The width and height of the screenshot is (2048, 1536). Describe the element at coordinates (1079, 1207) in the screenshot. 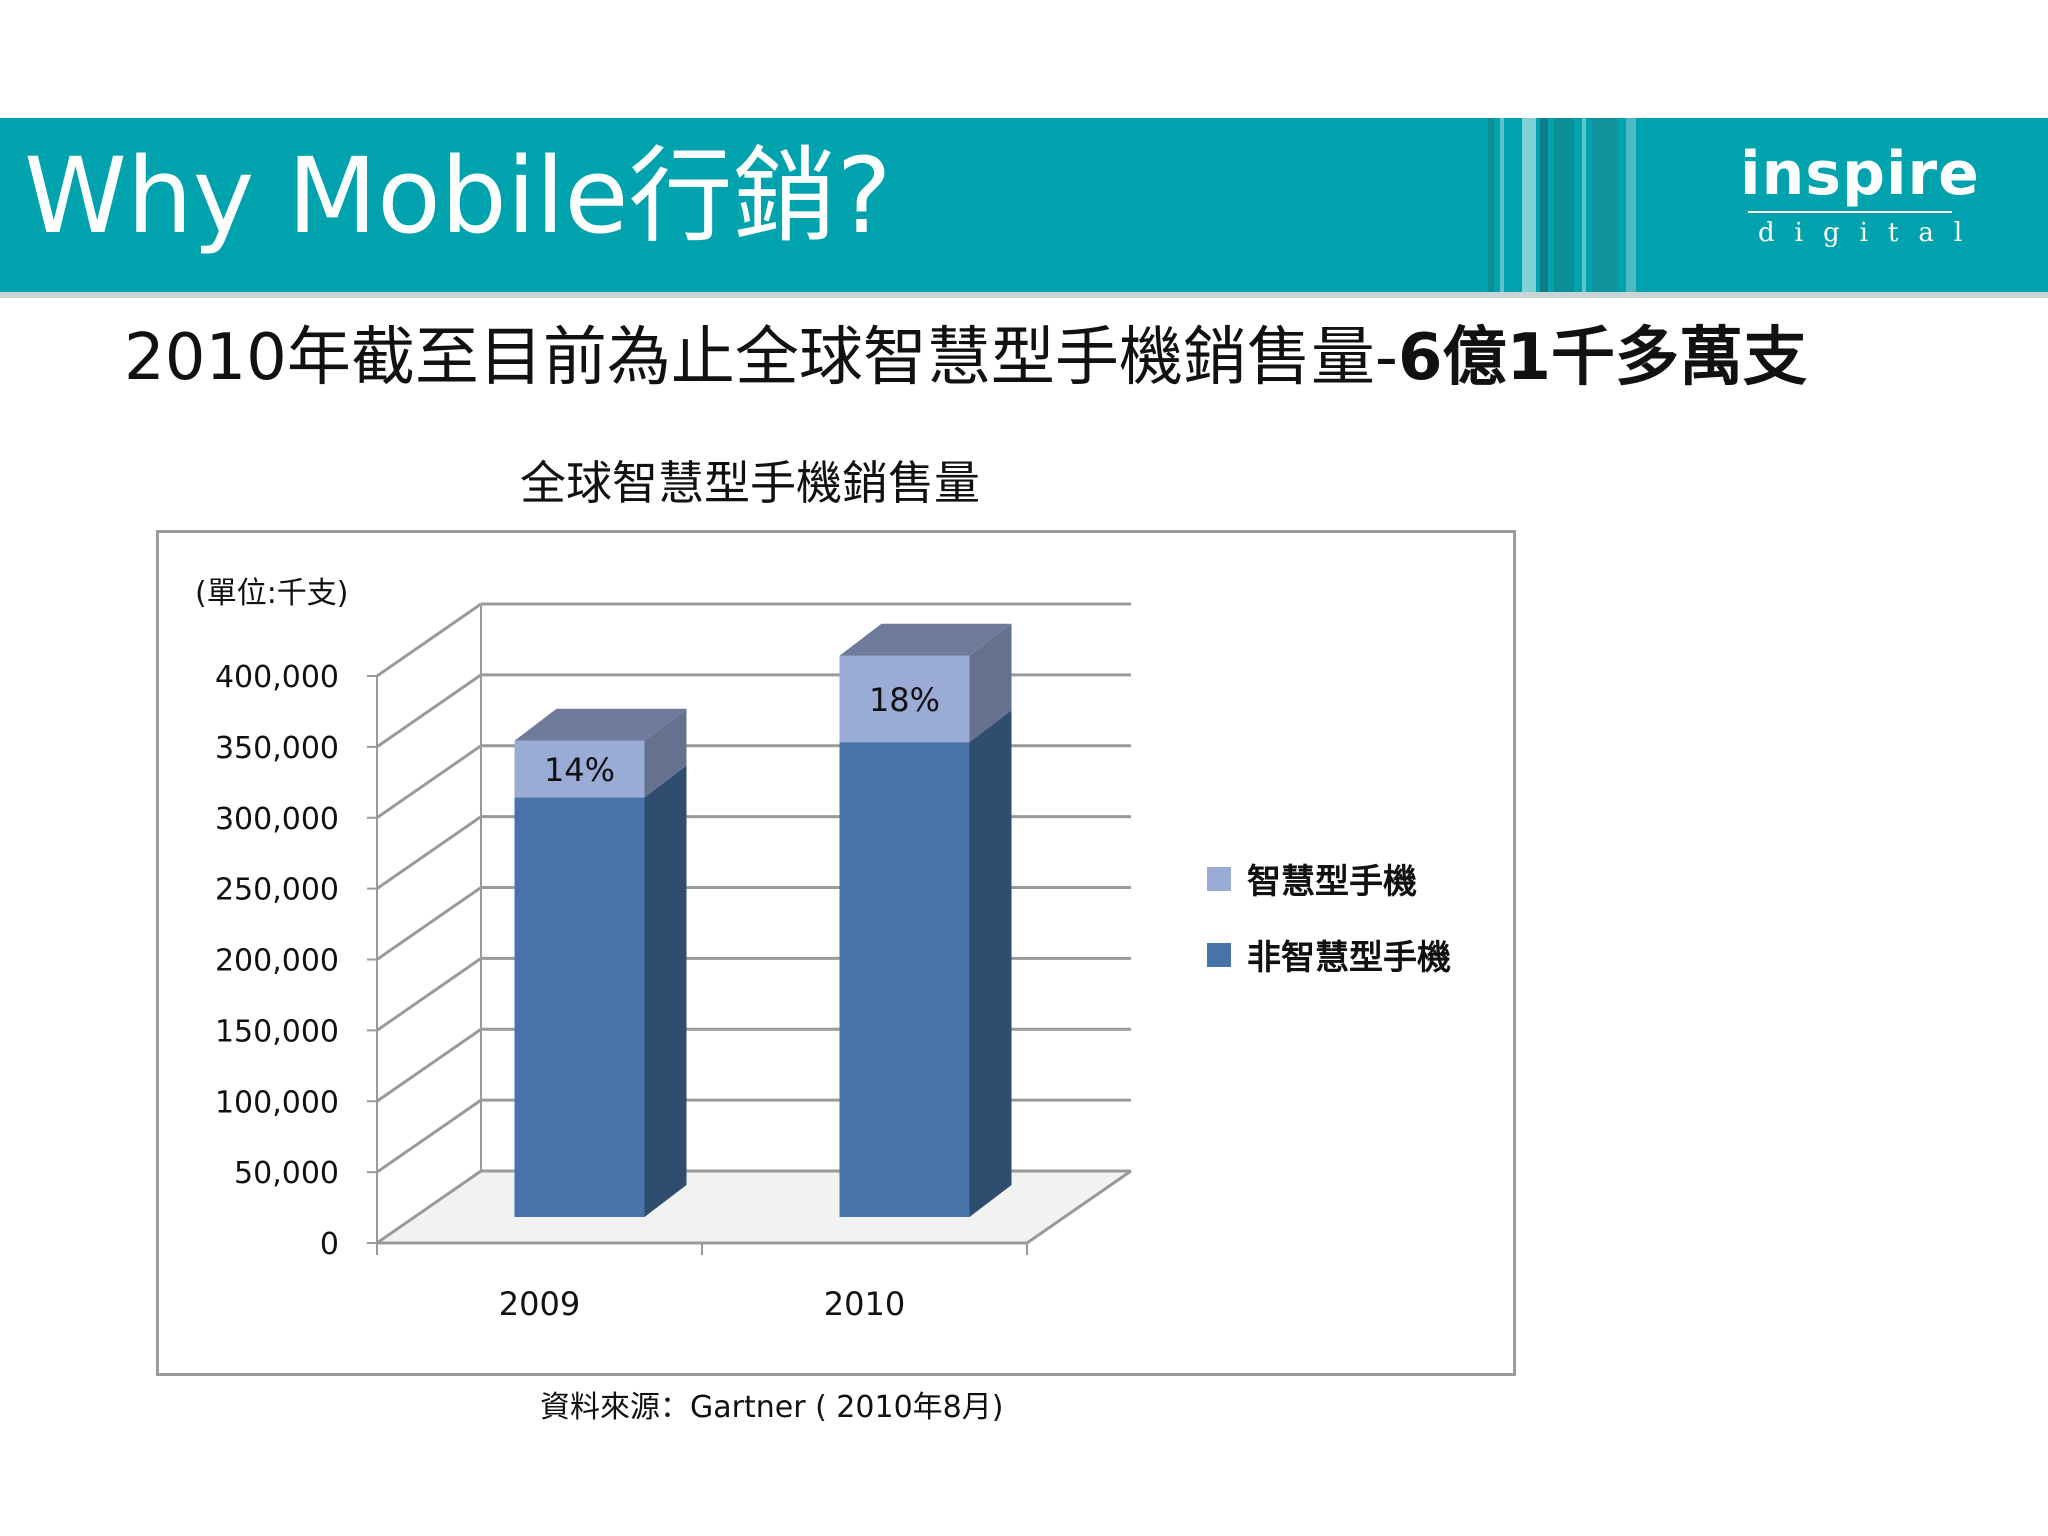

I see `floor-edge` at that location.